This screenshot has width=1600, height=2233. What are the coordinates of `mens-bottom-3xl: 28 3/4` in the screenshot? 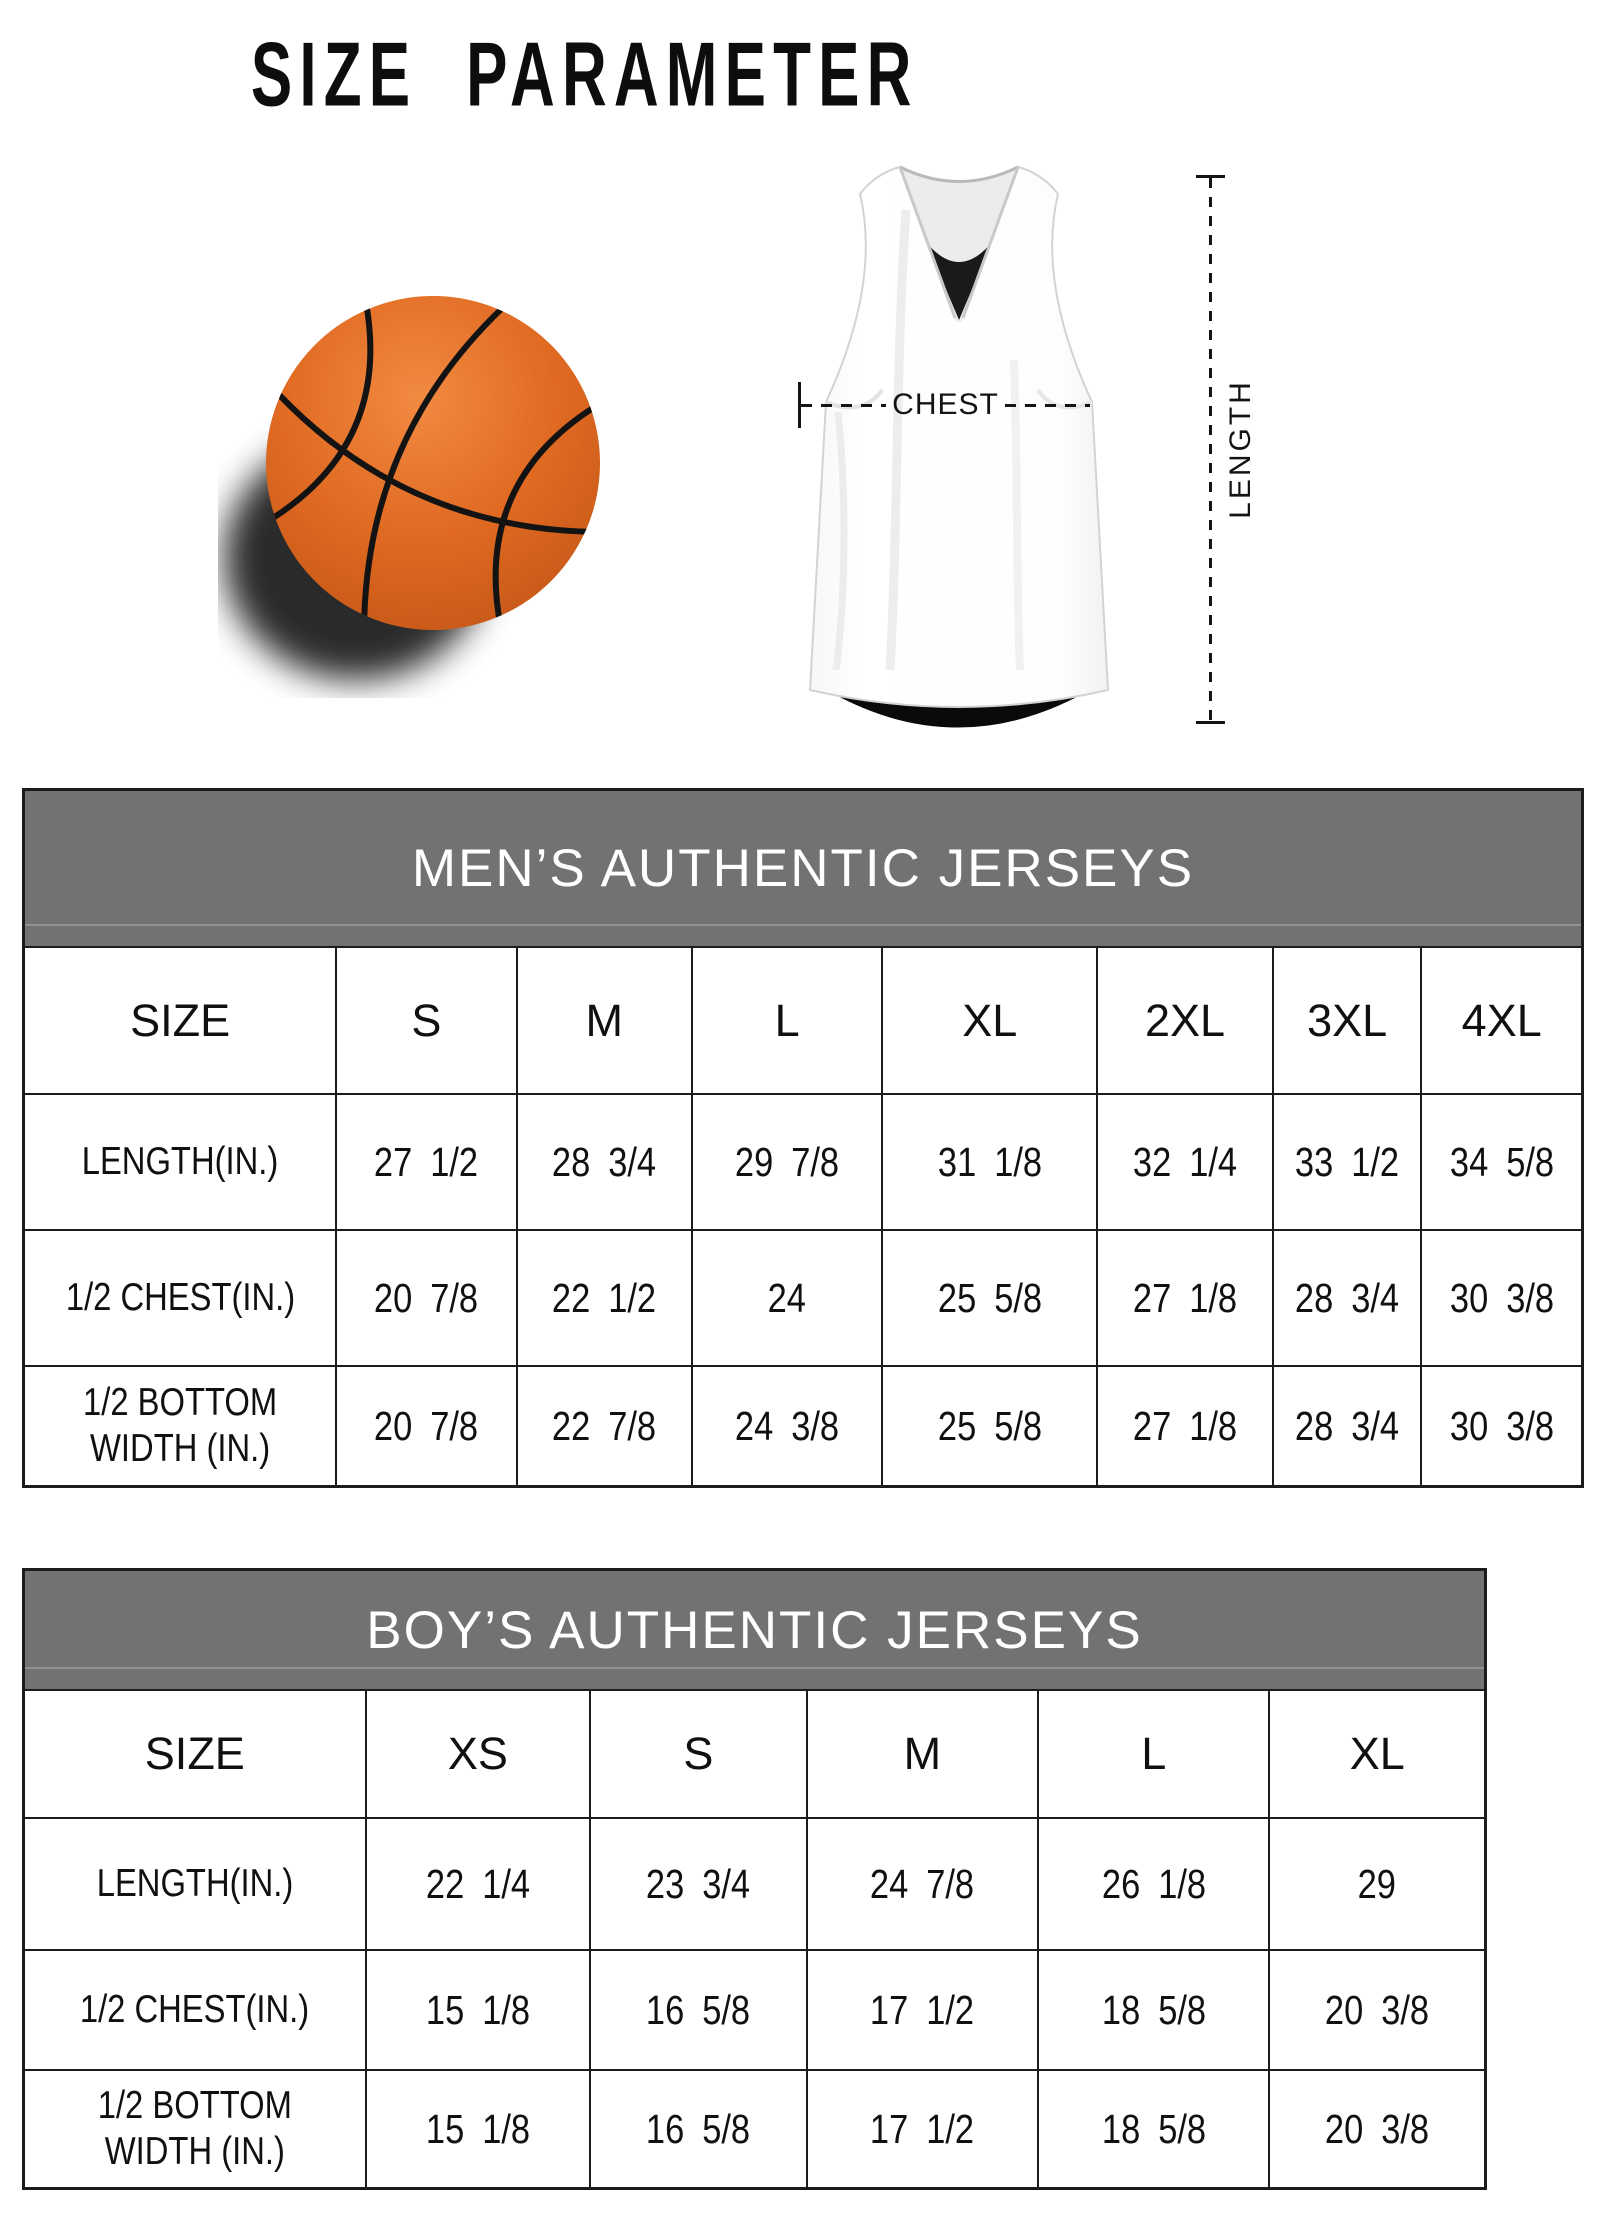 It's located at (1347, 1426).